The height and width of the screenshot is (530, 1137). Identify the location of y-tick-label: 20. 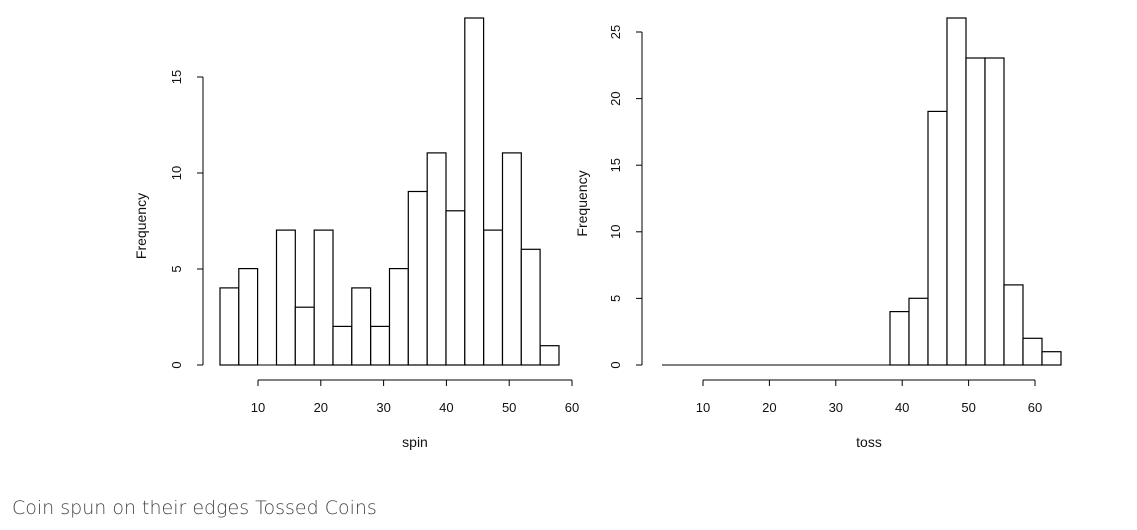
(615, 98).